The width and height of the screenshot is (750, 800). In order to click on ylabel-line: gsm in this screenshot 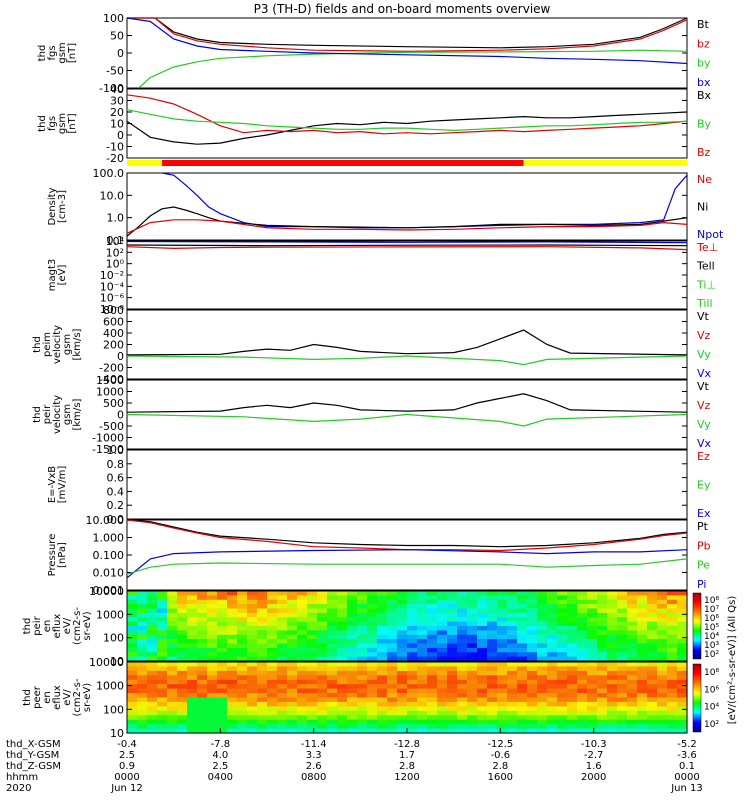, I will do `click(67, 344)`.